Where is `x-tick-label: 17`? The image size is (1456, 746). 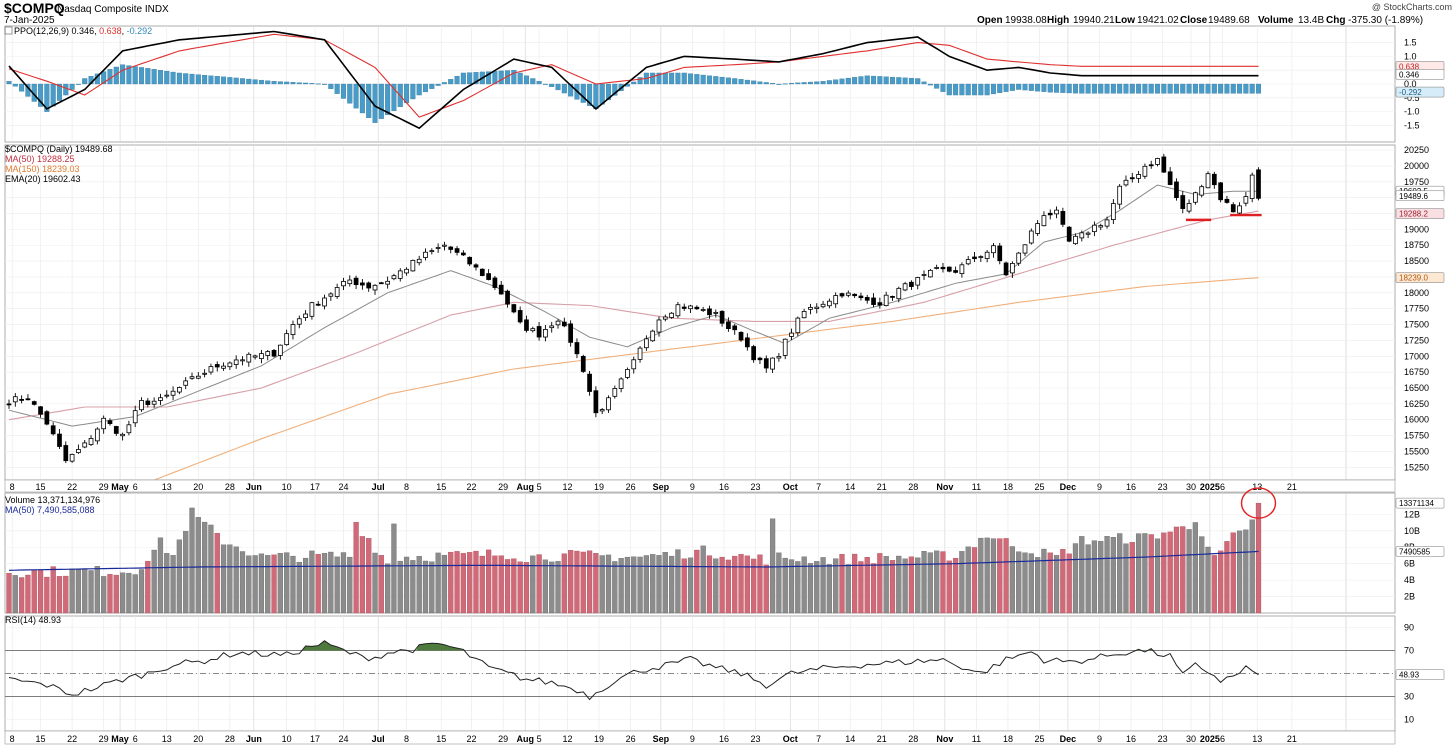 x-tick-label: 17 is located at coordinates (315, 739).